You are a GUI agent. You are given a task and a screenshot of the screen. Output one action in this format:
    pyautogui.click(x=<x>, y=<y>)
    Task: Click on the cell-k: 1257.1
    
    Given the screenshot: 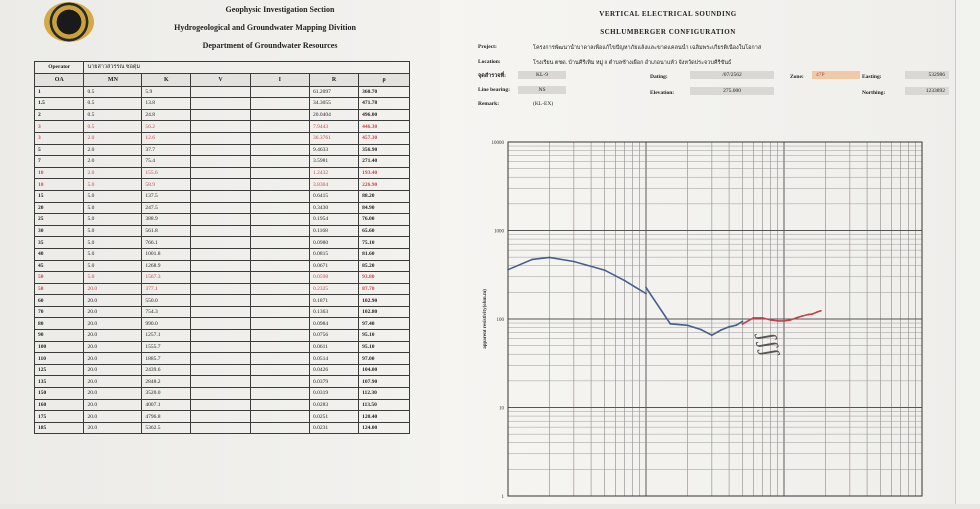 What is the action you would take?
    pyautogui.click(x=166, y=335)
    